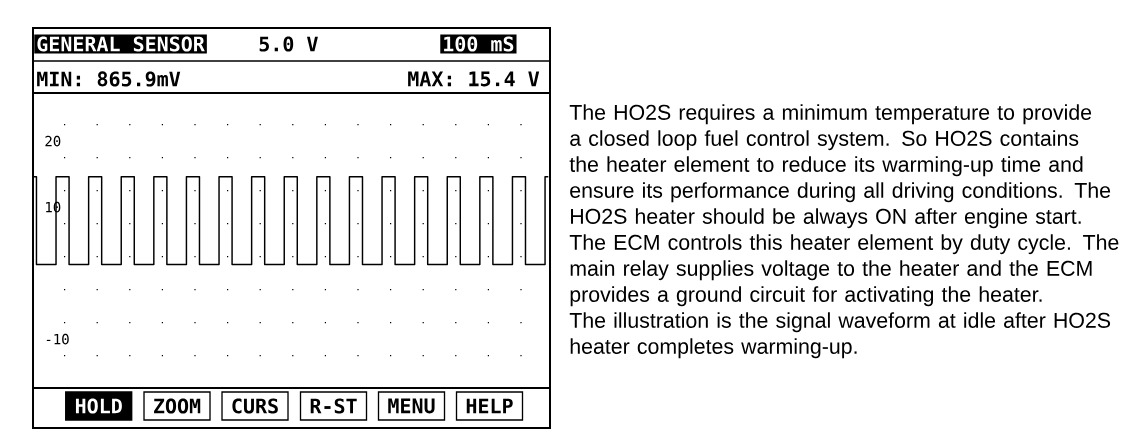 This screenshot has height=434, width=1143. Describe the element at coordinates (288, 44) in the screenshot. I see `text: 5.0 V` at that location.